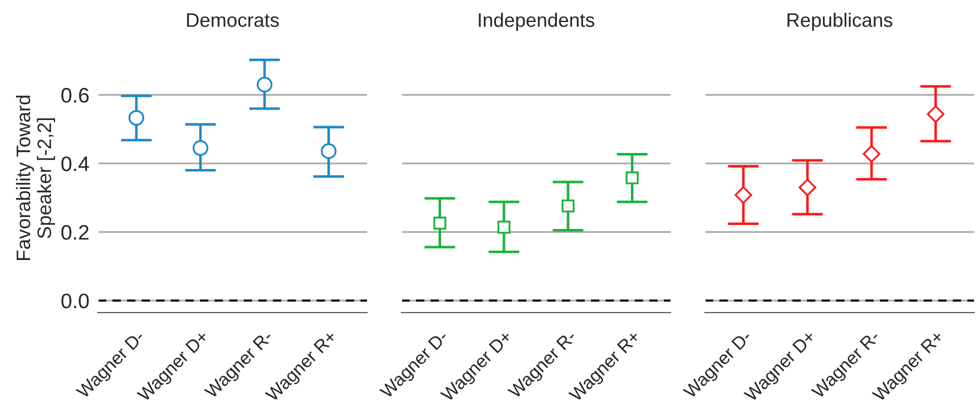  What do you see at coordinates (536, 21) in the screenshot?
I see `chart-title: Independents` at bounding box center [536, 21].